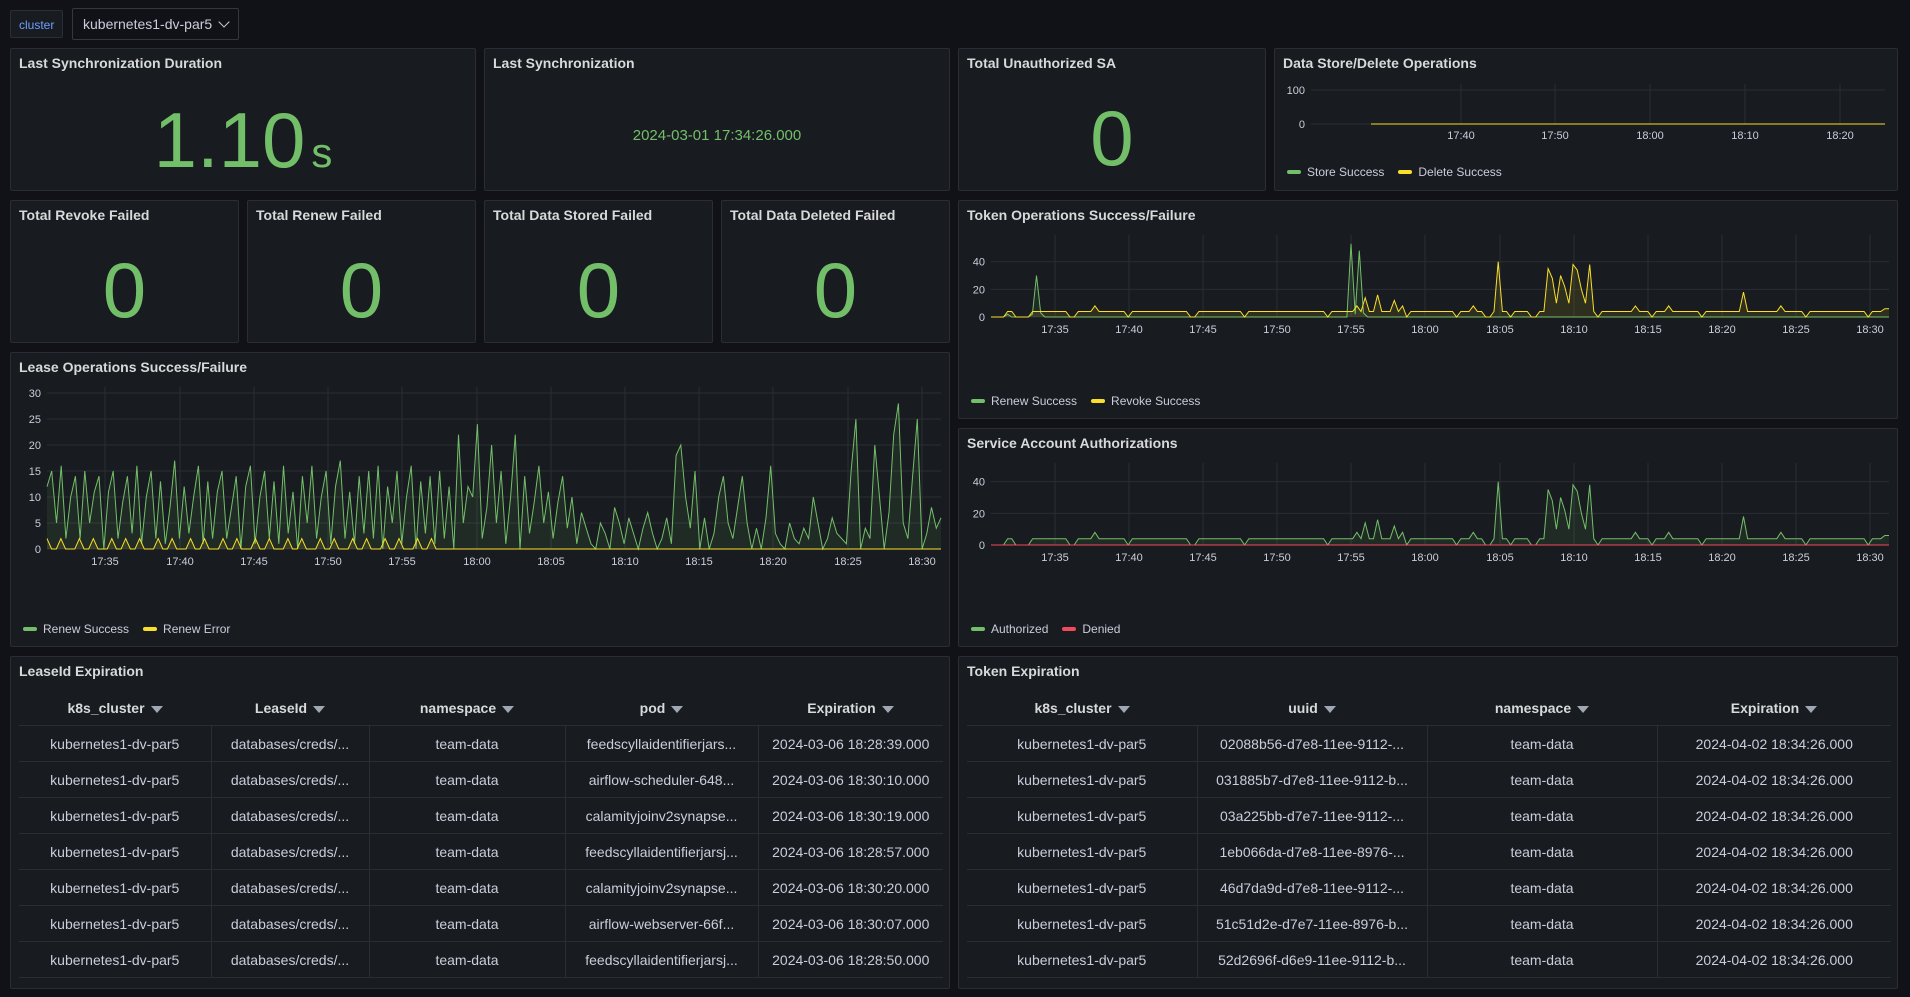  Describe the element at coordinates (148, 24) in the screenshot. I see `cluster-select-value: kubernetes1-dv-par5` at that location.